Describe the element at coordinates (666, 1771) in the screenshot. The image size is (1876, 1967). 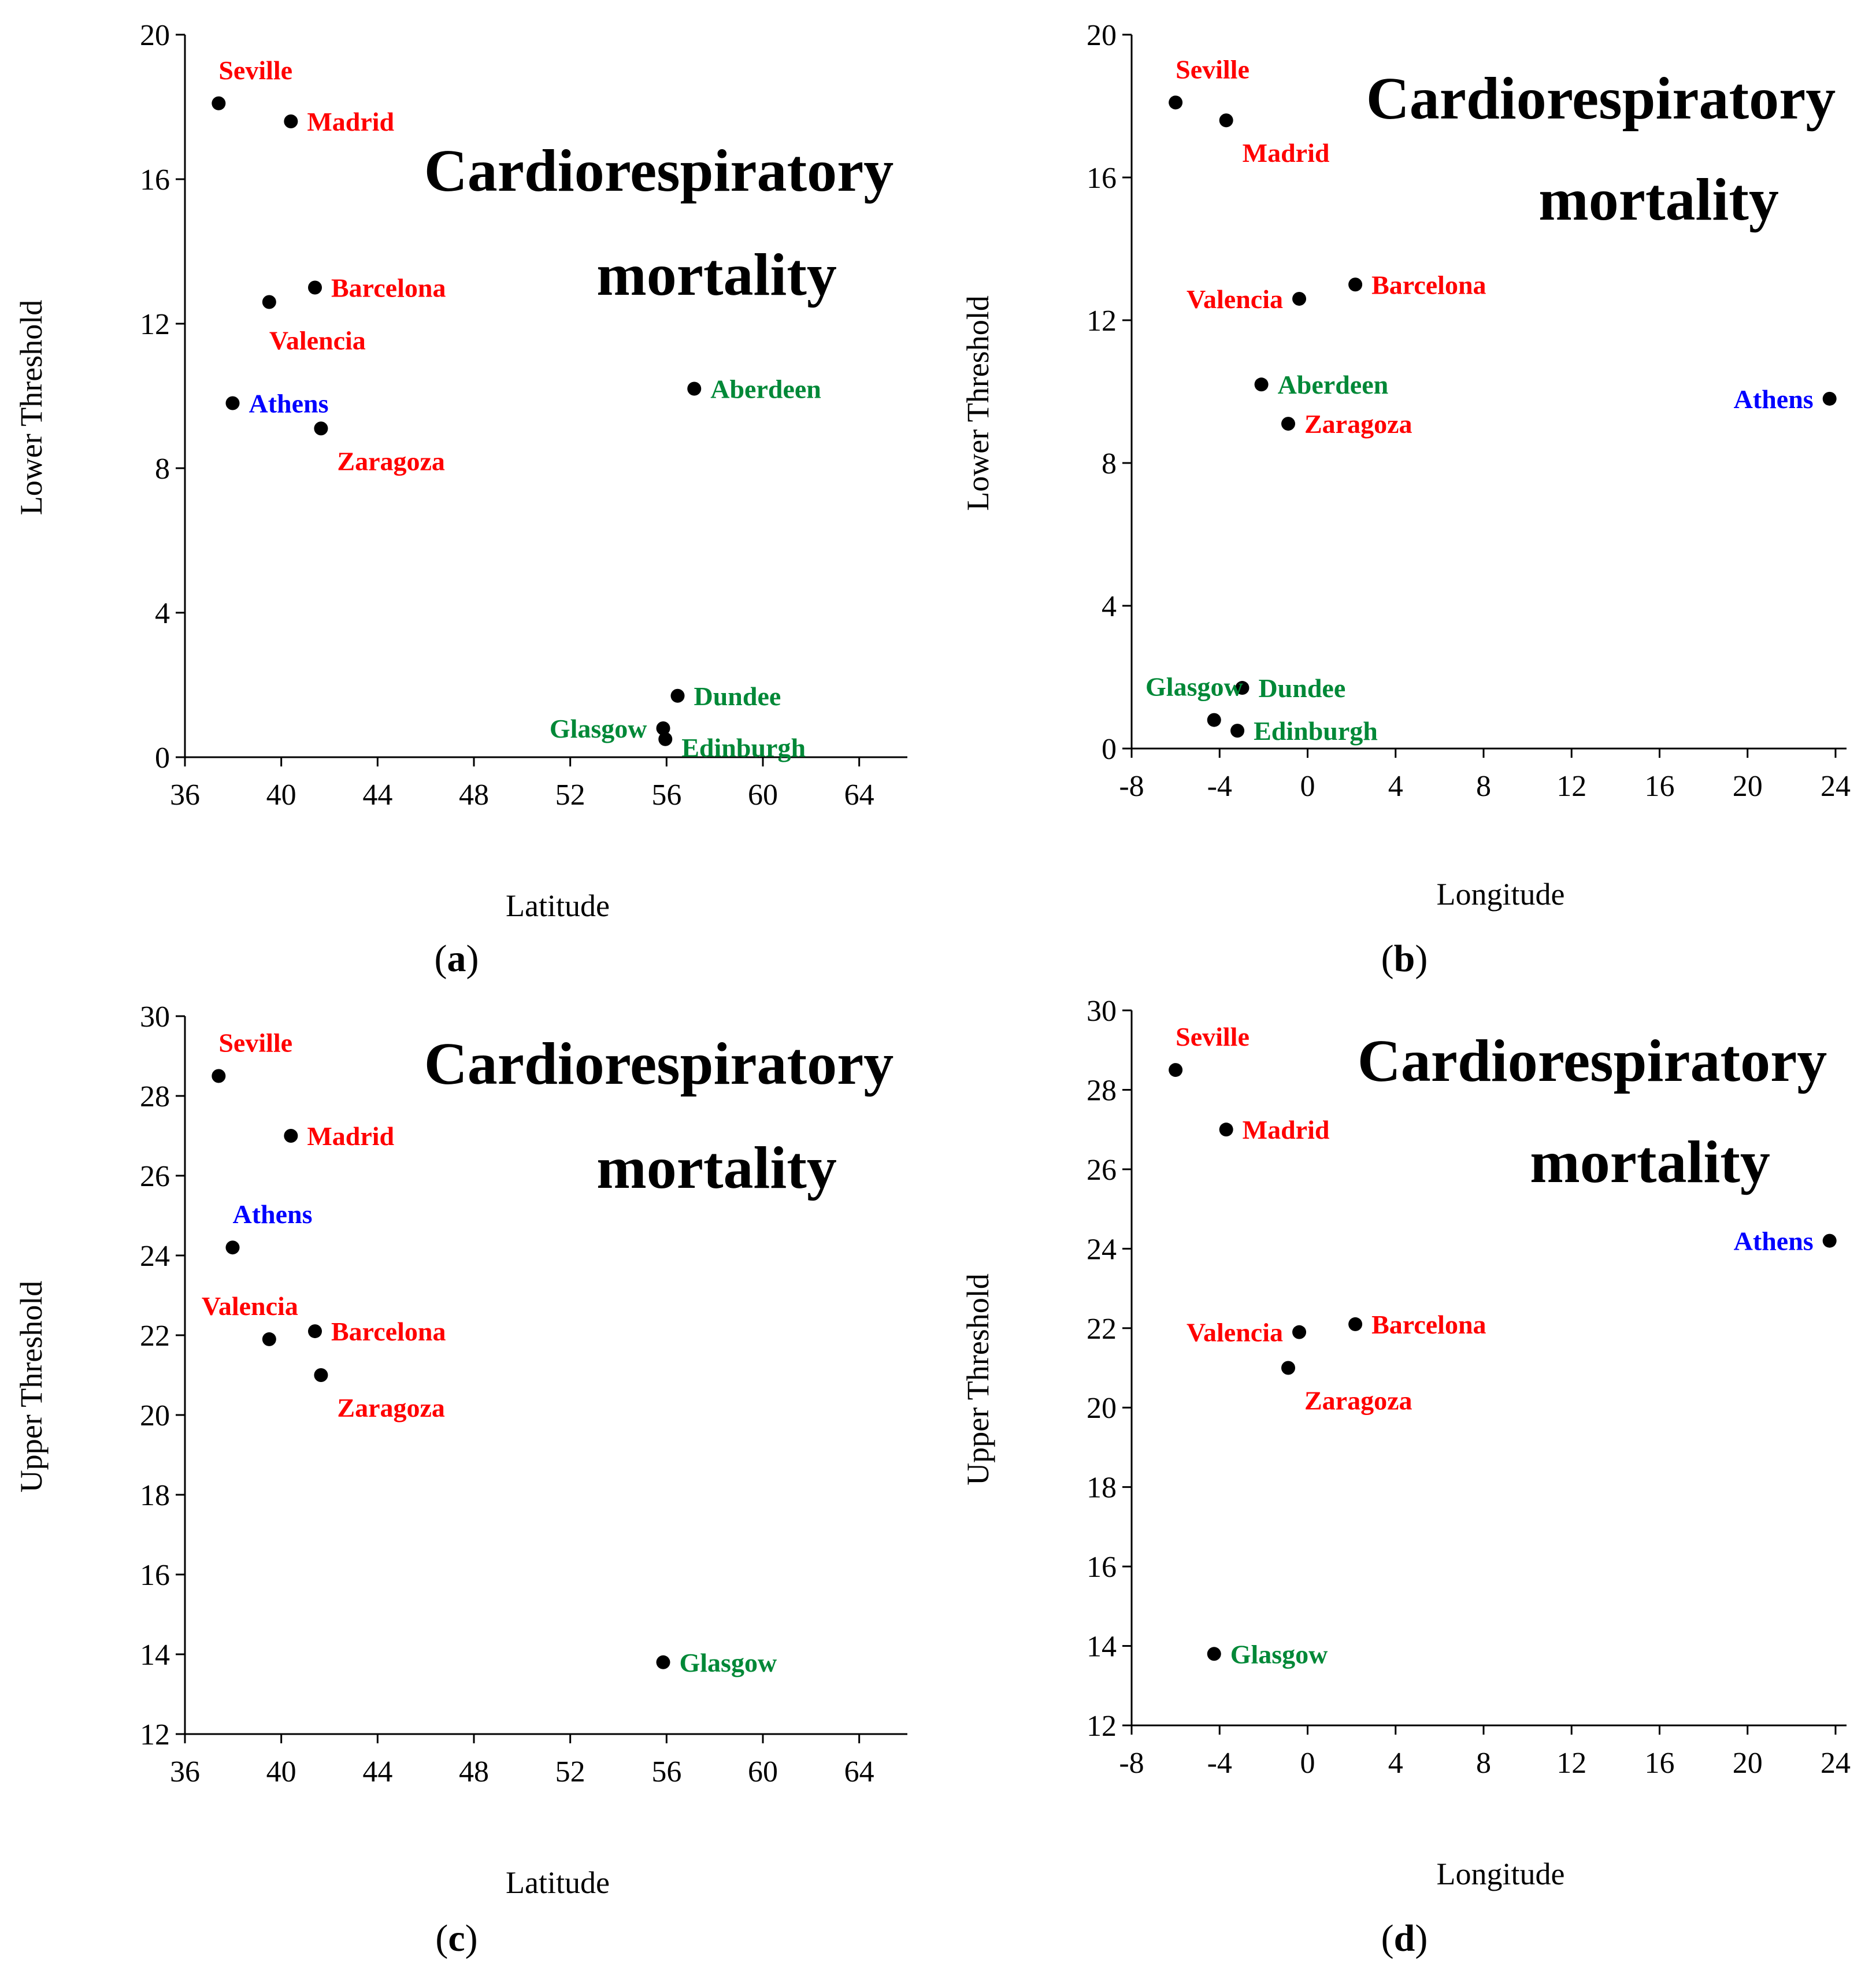
I see `x-tick-label: 56` at that location.